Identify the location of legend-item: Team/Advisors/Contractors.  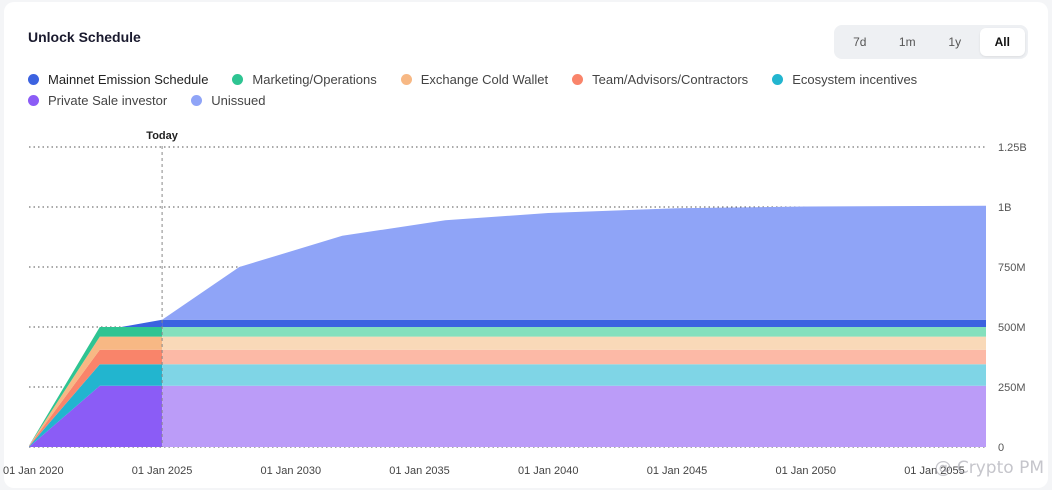
(660, 79).